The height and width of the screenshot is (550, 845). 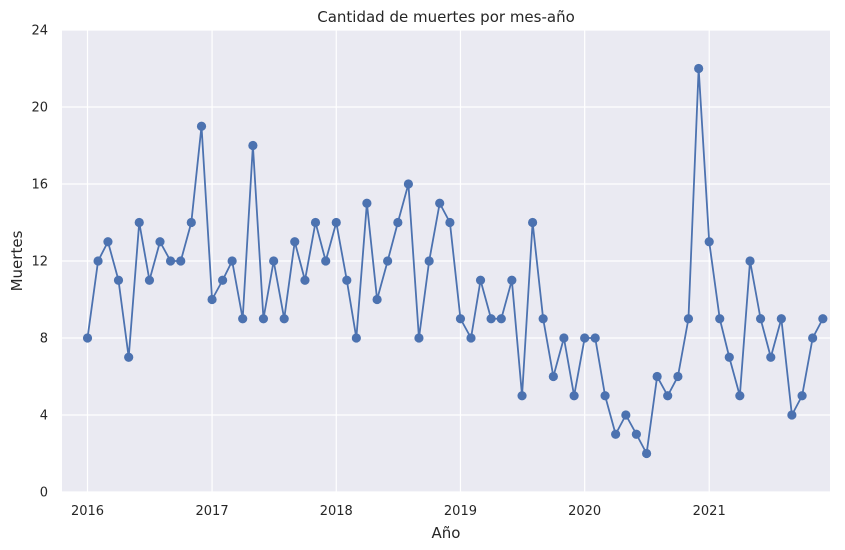 What do you see at coordinates (709, 511) in the screenshot?
I see `x-tick-label: 2021` at bounding box center [709, 511].